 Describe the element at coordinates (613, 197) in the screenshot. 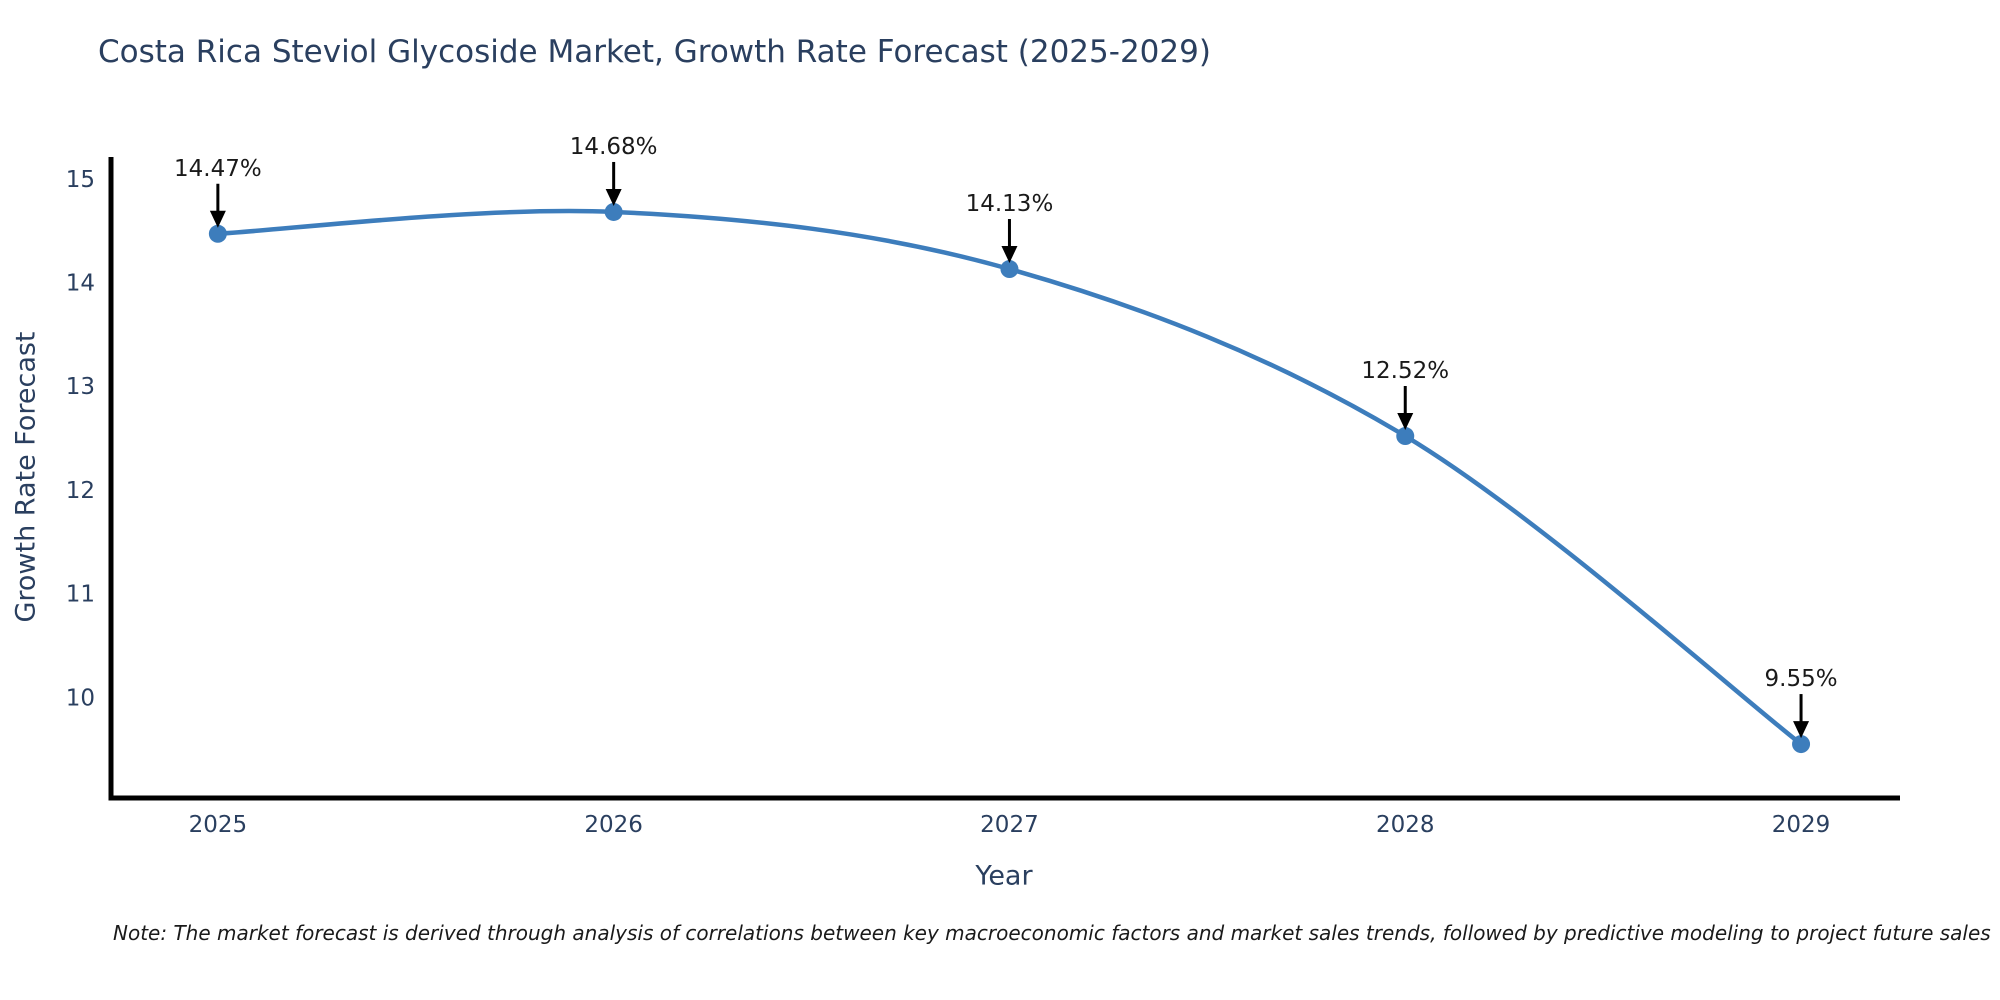

I see `annotation-arrowhead-2026` at that location.